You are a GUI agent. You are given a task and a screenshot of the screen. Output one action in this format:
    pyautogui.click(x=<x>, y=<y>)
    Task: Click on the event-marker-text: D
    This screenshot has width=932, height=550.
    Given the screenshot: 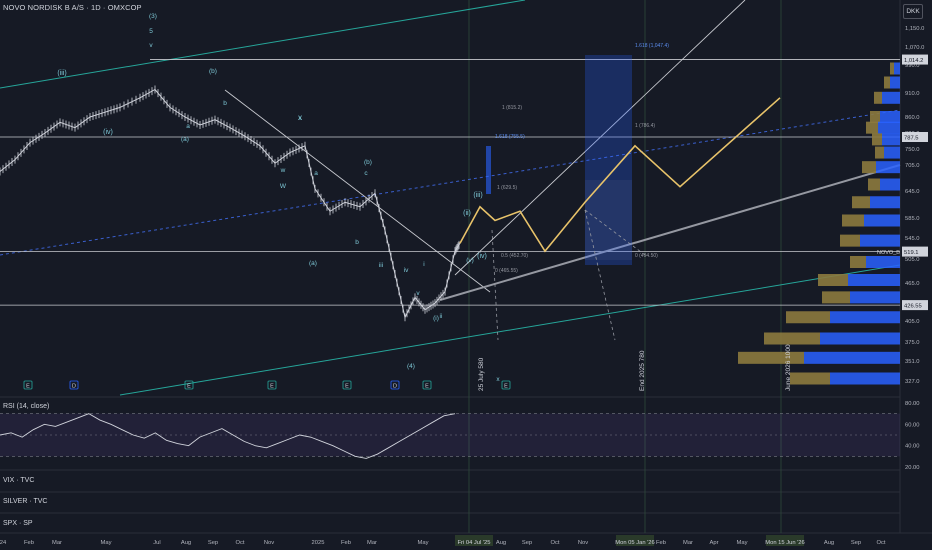 What is the action you would take?
    pyautogui.click(x=395, y=387)
    